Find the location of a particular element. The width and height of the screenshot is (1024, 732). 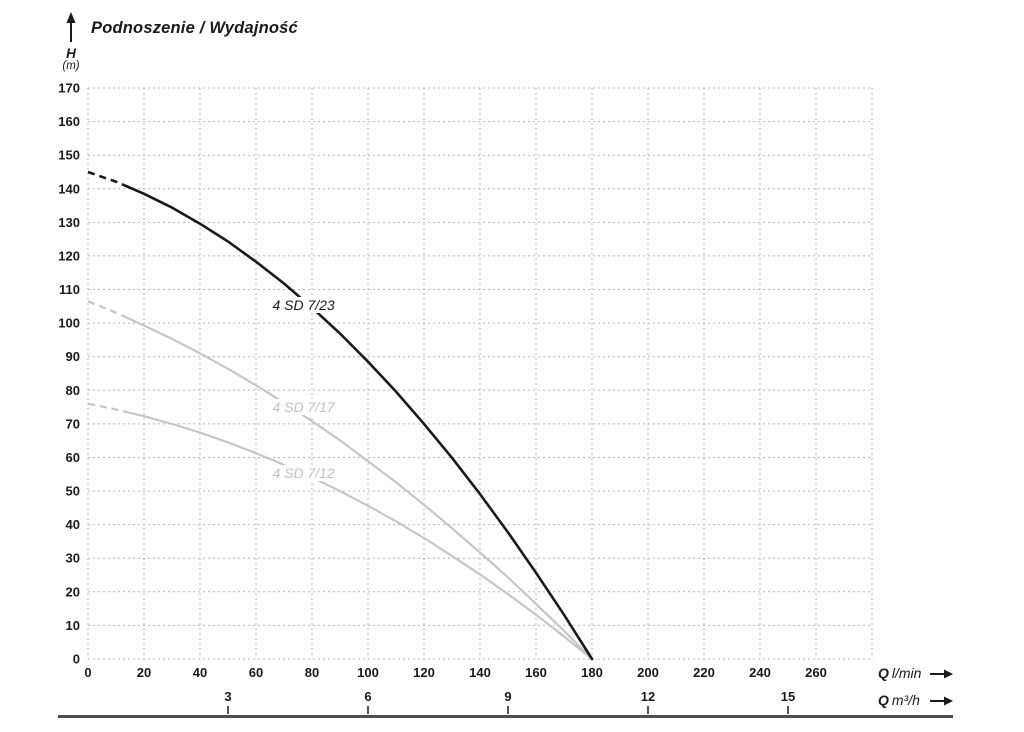

y-tick-label: 150 is located at coordinates (69, 155).